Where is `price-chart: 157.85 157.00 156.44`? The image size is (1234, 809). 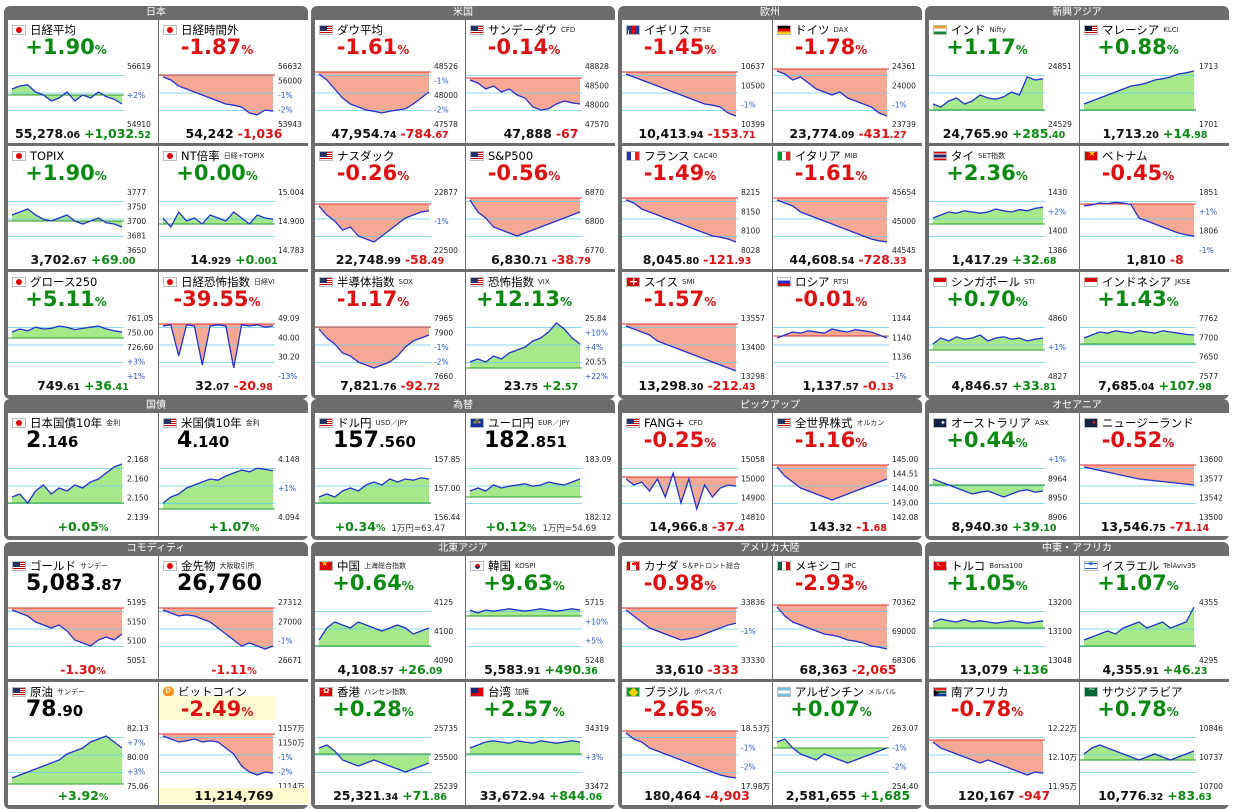 price-chart: 157.85 157.00 156.44 is located at coordinates (387, 486).